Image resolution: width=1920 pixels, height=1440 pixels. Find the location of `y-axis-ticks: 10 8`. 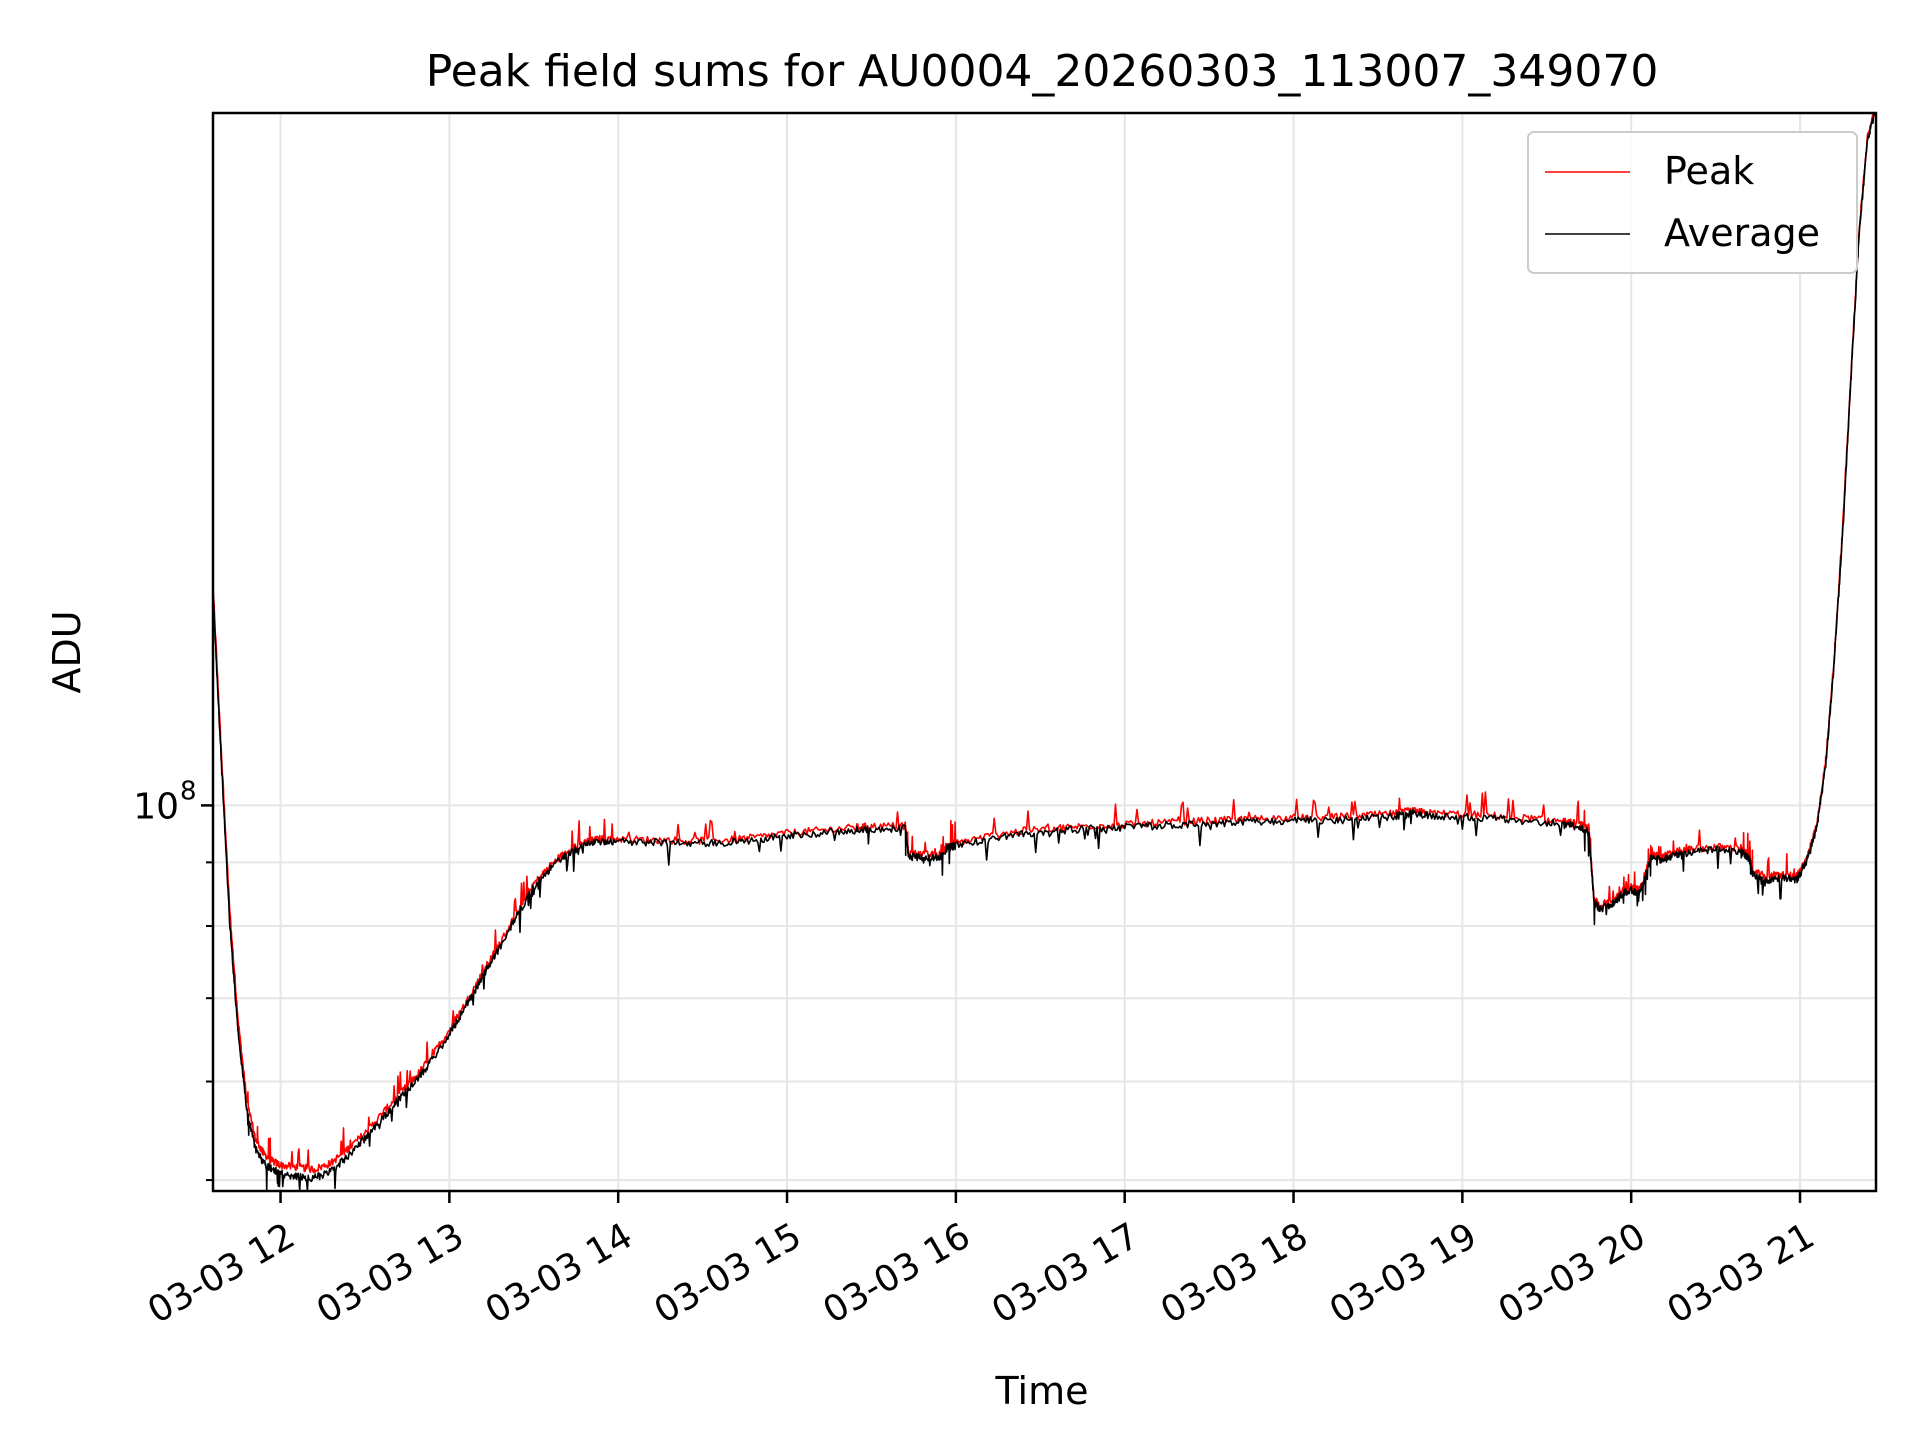

y-axis-ticks: 10 8 is located at coordinates (173, 979).